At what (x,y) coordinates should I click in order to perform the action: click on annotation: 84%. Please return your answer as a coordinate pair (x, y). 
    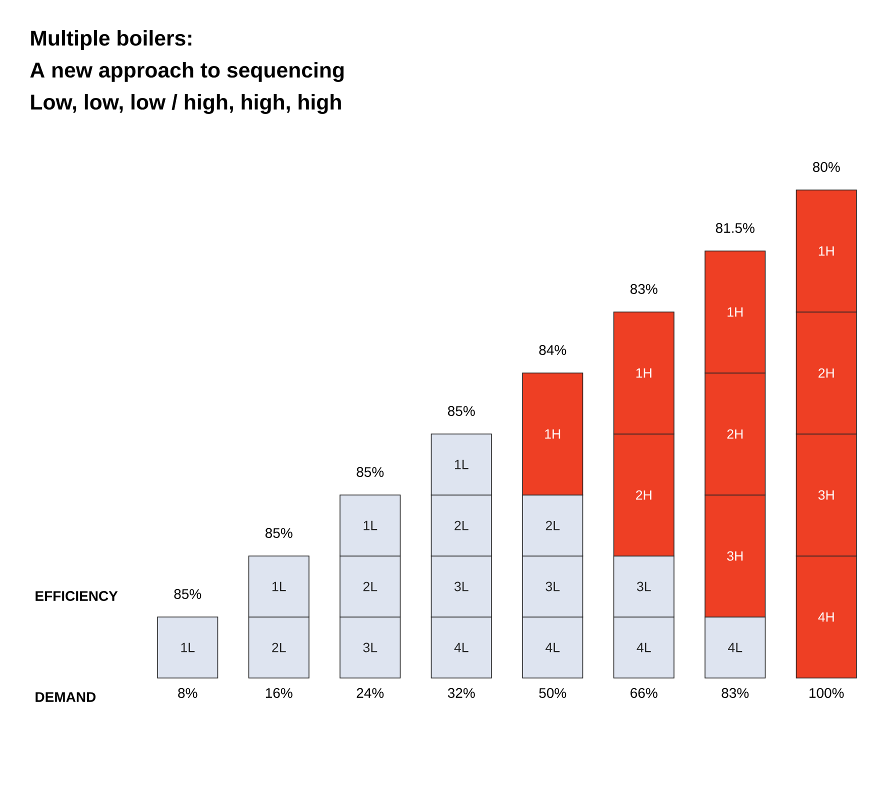
    Looking at the image, I should click on (552, 350).